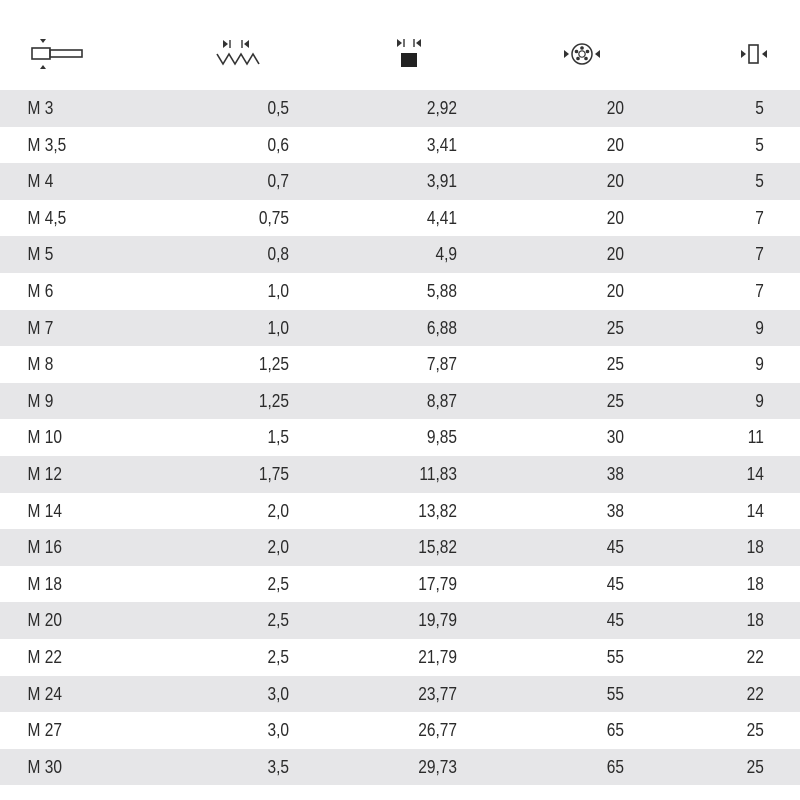 The height and width of the screenshot is (800, 800). What do you see at coordinates (44, 693) in the screenshot?
I see `thread-size-cell: M 24` at bounding box center [44, 693].